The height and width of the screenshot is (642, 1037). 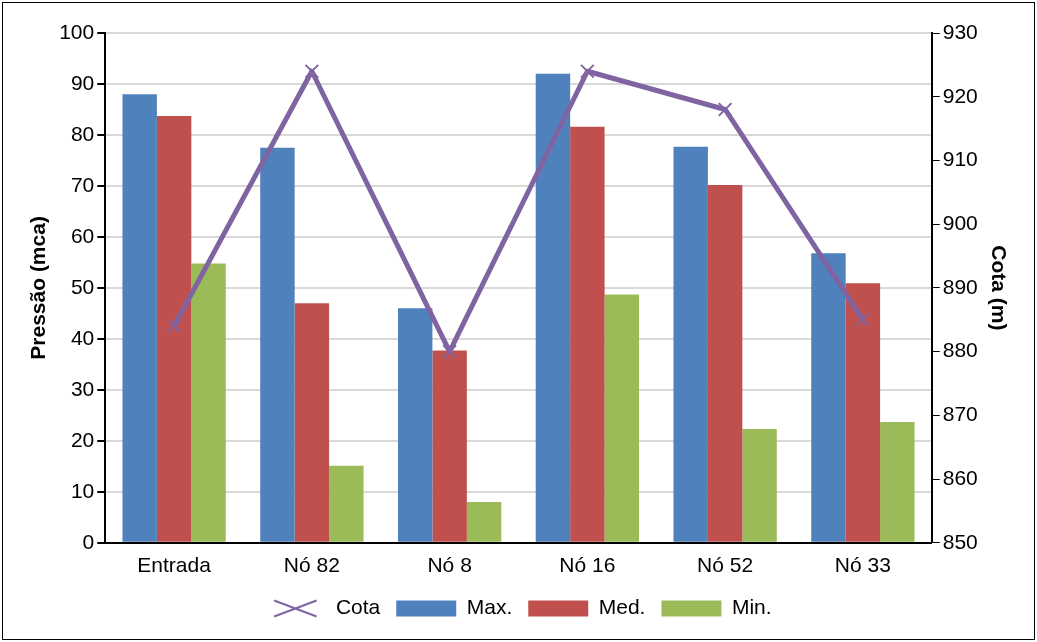 I want to click on y2-tick-label: 860, so click(x=960, y=477).